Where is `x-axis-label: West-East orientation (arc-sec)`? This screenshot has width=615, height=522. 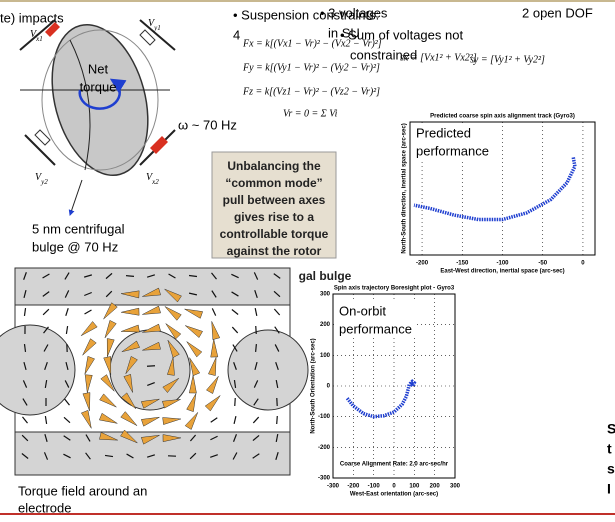
x-axis-label: West-East orientation (arc-sec) is located at coordinates (394, 495).